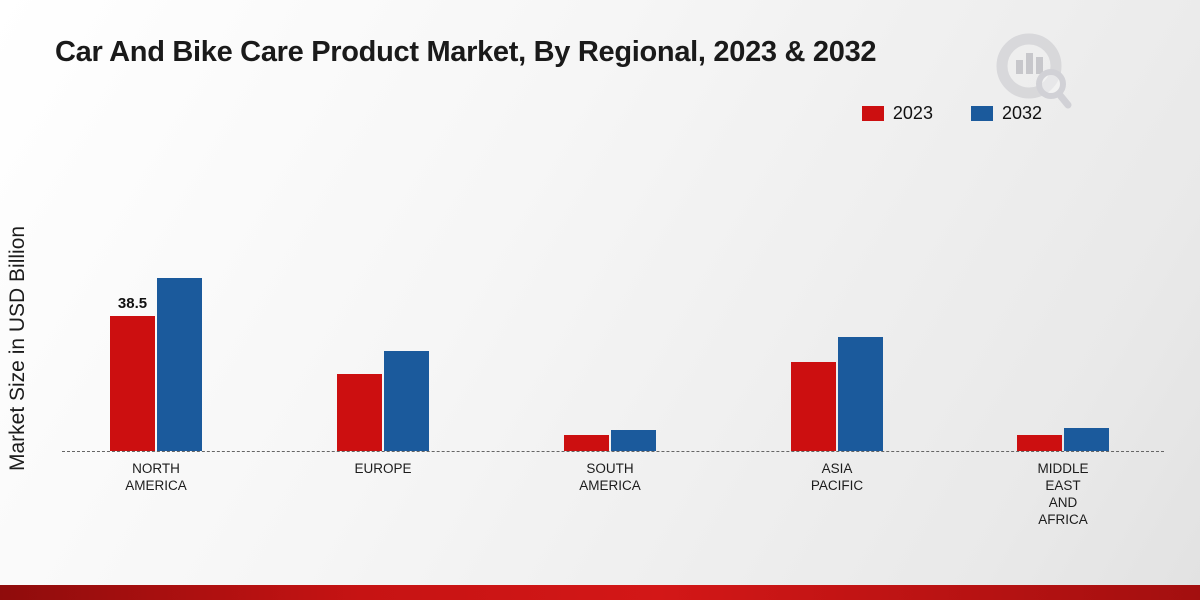 This screenshot has height=600, width=1200. Describe the element at coordinates (179, 364) in the screenshot. I see `bar-2032-north-america` at that location.